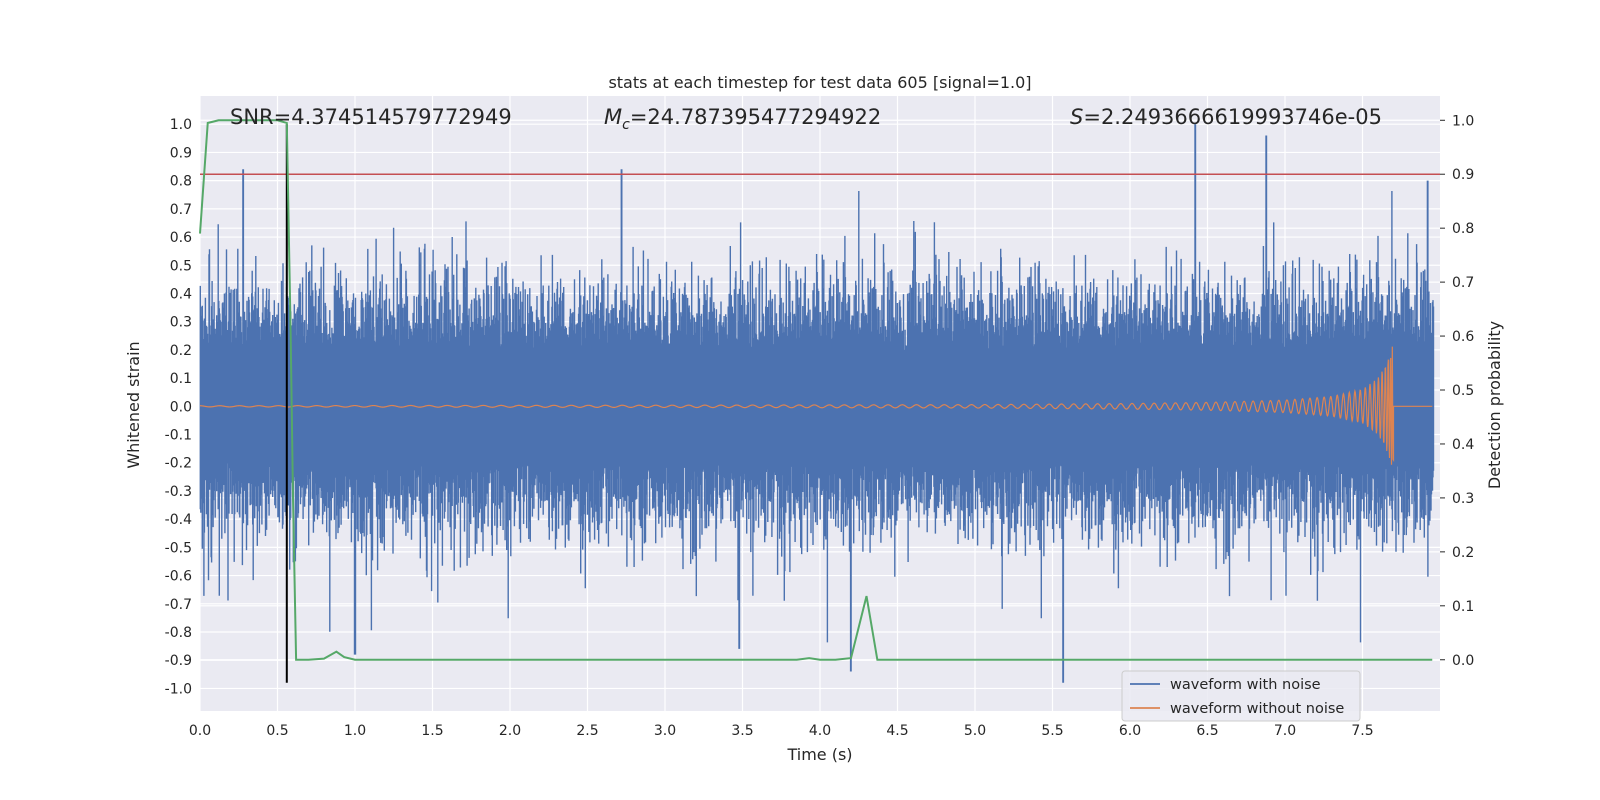 This screenshot has width=1600, height=800. What do you see at coordinates (181, 182) in the screenshot?
I see `y-tick-label: 0.8` at bounding box center [181, 182].